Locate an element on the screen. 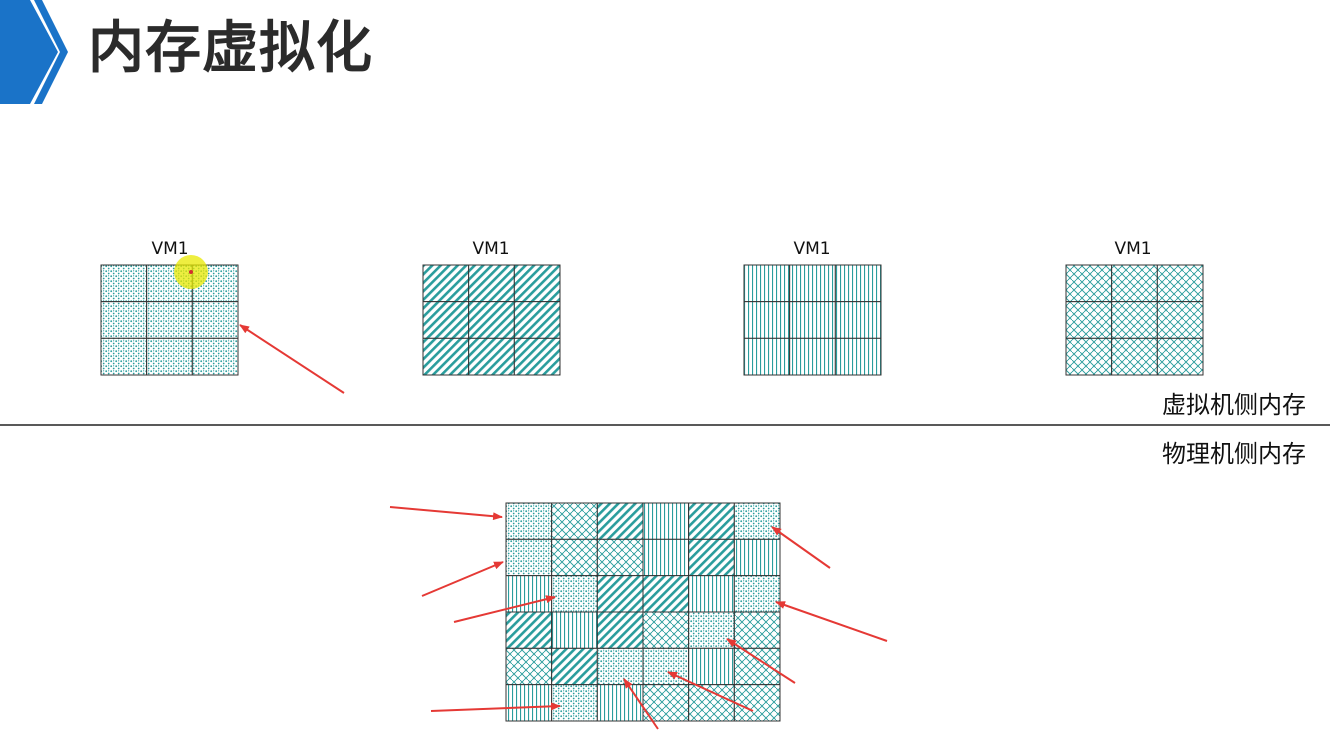 This screenshot has height=734, width=1330. physical-memory-grid is located at coordinates (643, 612).